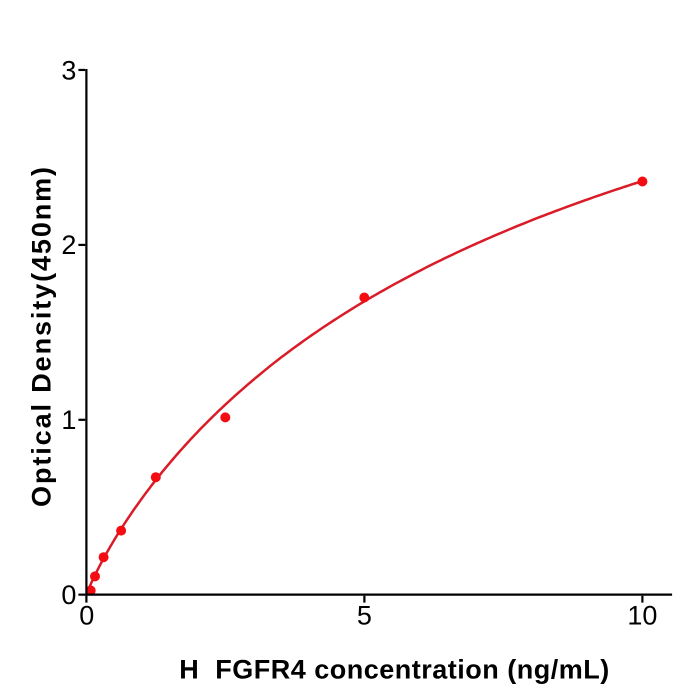  I want to click on svg-text: 10, so click(642, 615).